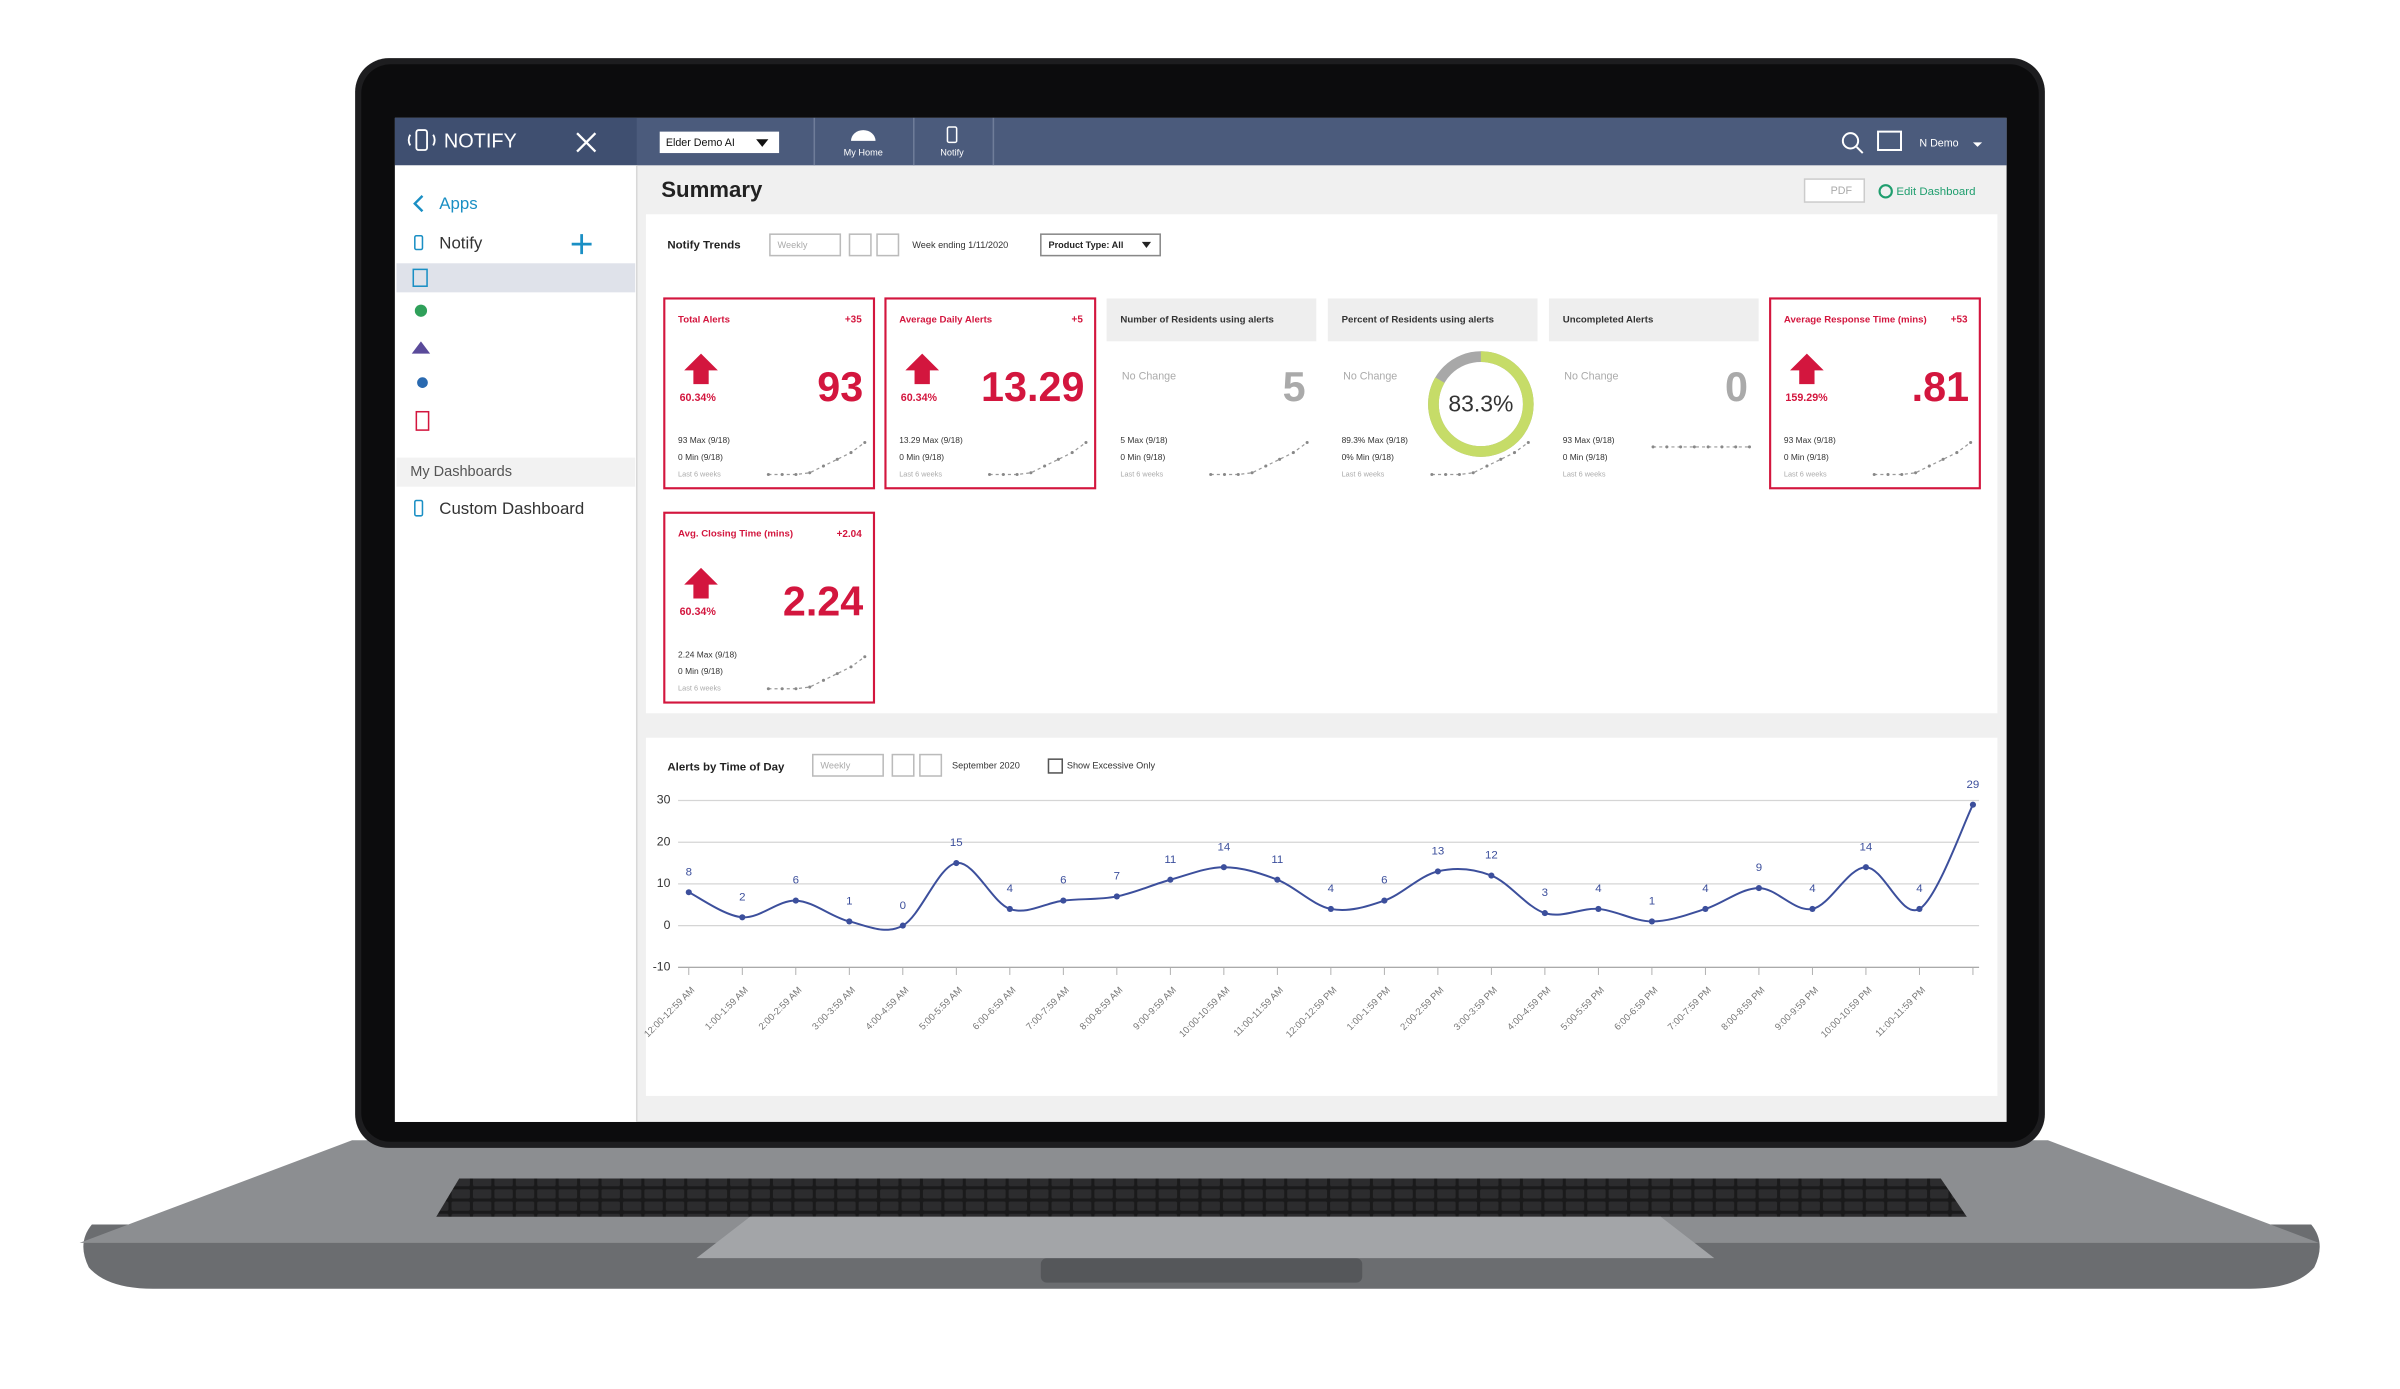 The image size is (2400, 1389). I want to click on add-button, so click(581, 244).